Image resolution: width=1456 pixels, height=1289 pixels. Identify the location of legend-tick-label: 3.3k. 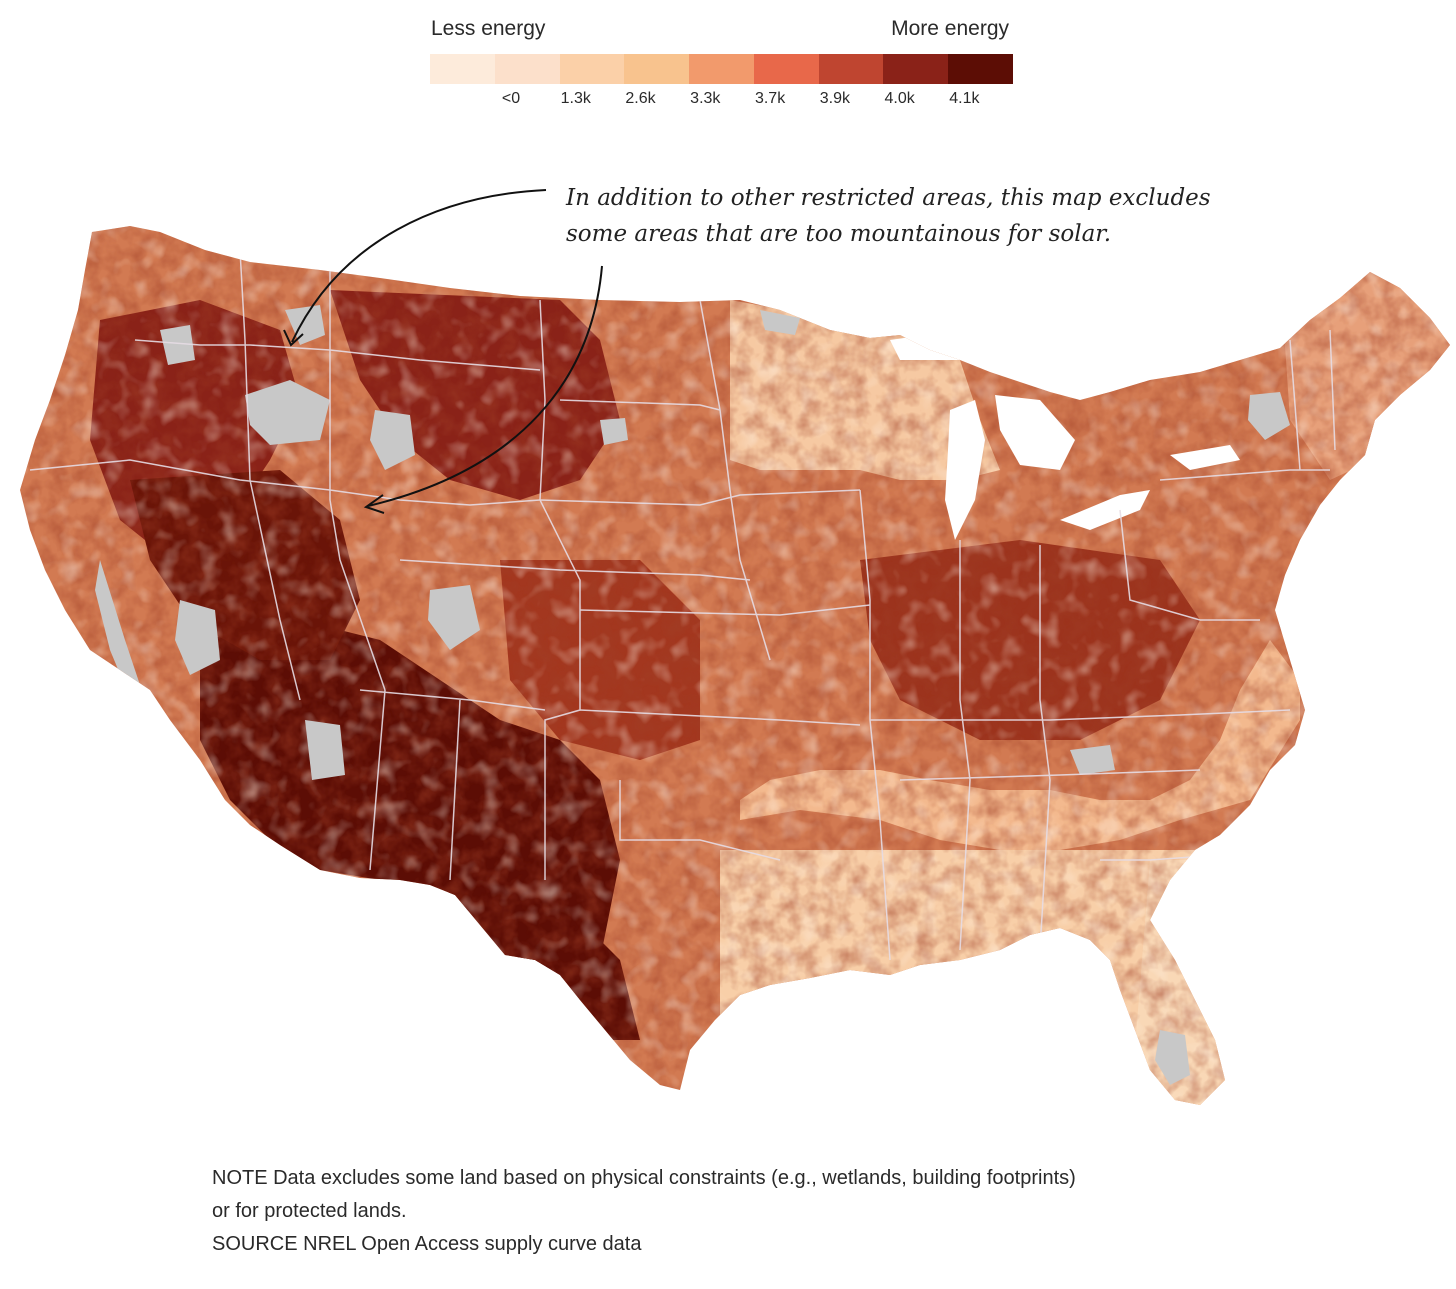
(705, 98).